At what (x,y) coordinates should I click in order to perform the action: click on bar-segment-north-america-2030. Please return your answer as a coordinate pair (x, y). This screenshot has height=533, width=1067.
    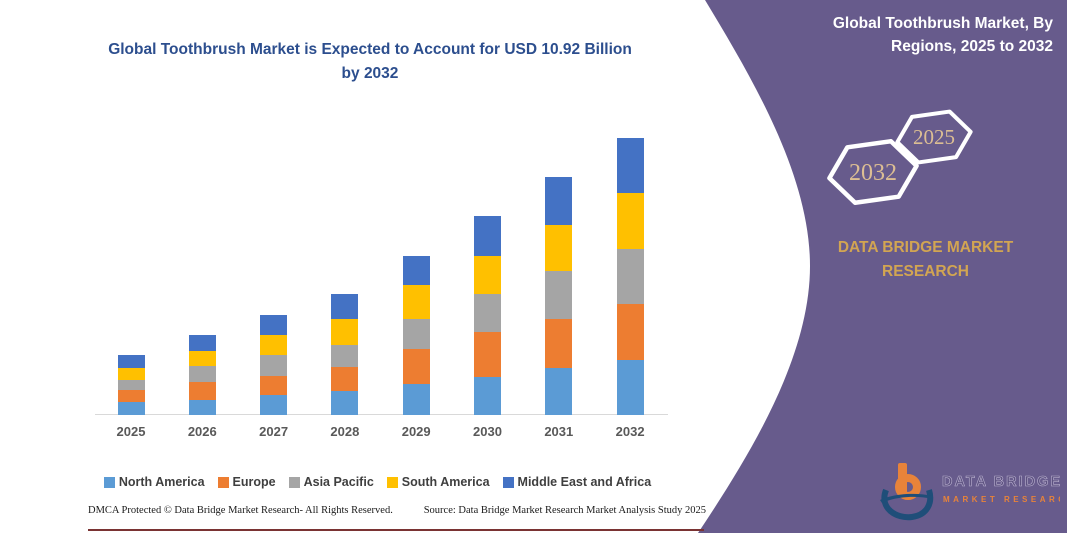
    Looking at the image, I should click on (487, 395).